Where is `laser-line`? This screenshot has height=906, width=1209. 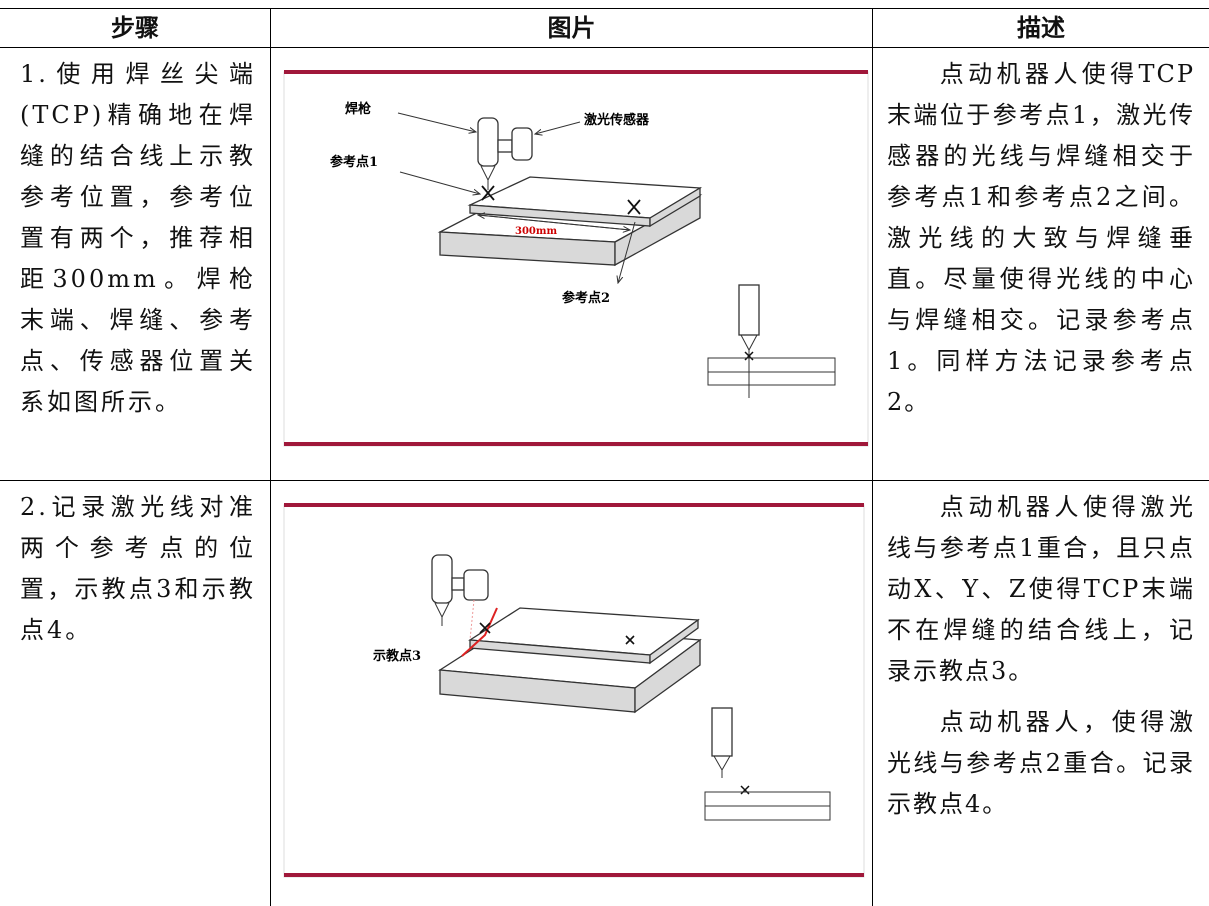 laser-line is located at coordinates (479, 632).